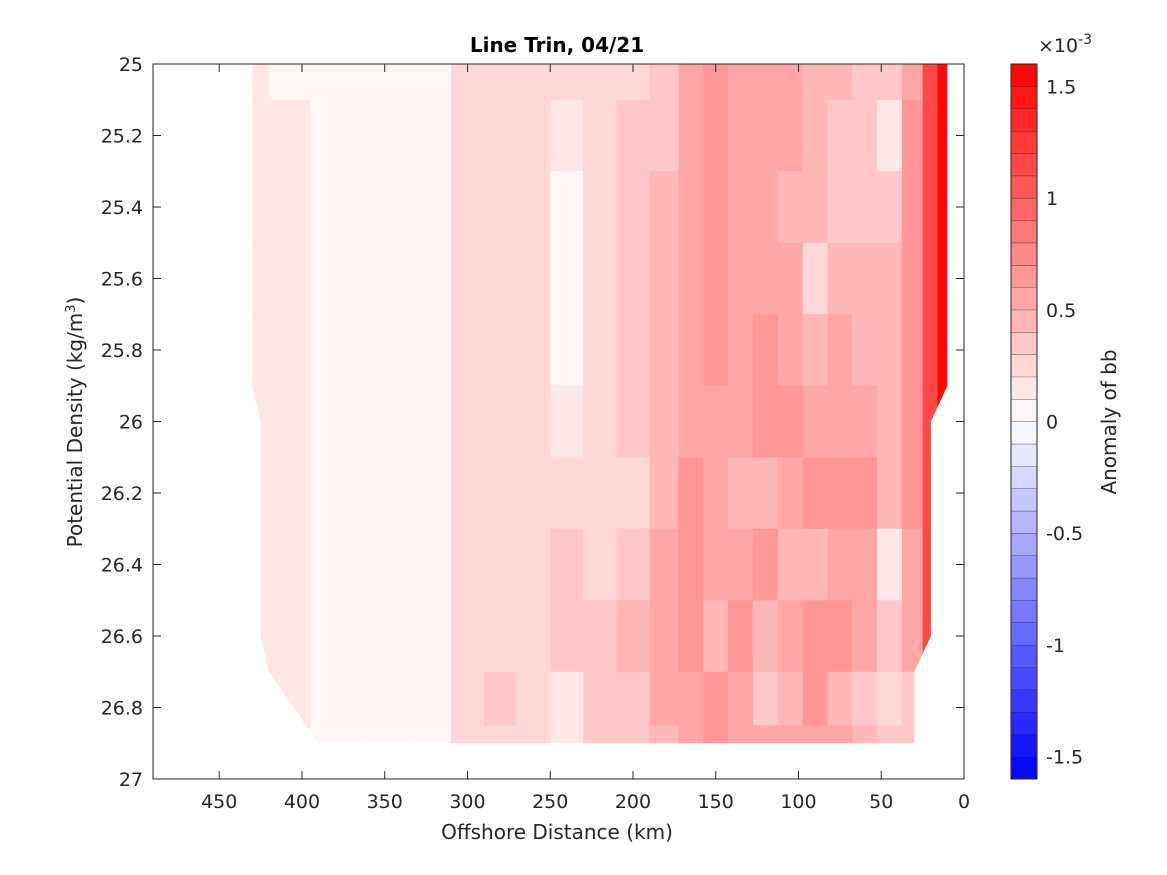 The height and width of the screenshot is (875, 1167). Describe the element at coordinates (75, 422) in the screenshot. I see `y-axis-label: Potential Density (kg/m3)` at that location.